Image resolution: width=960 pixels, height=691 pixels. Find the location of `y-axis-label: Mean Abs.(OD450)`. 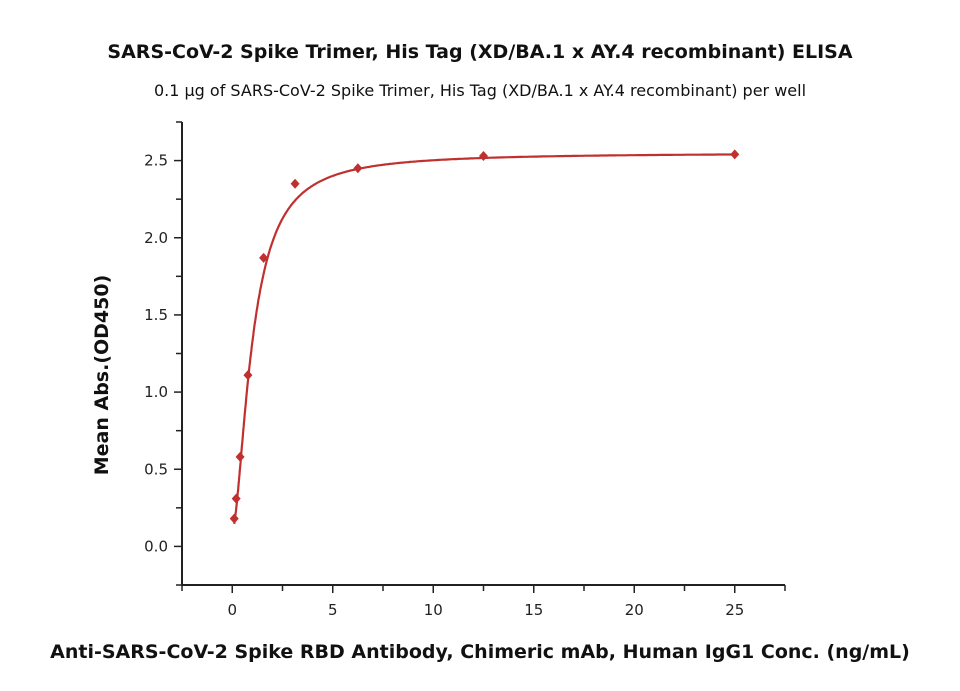

y-axis-label: Mean Abs.(OD450) is located at coordinates (102, 375).